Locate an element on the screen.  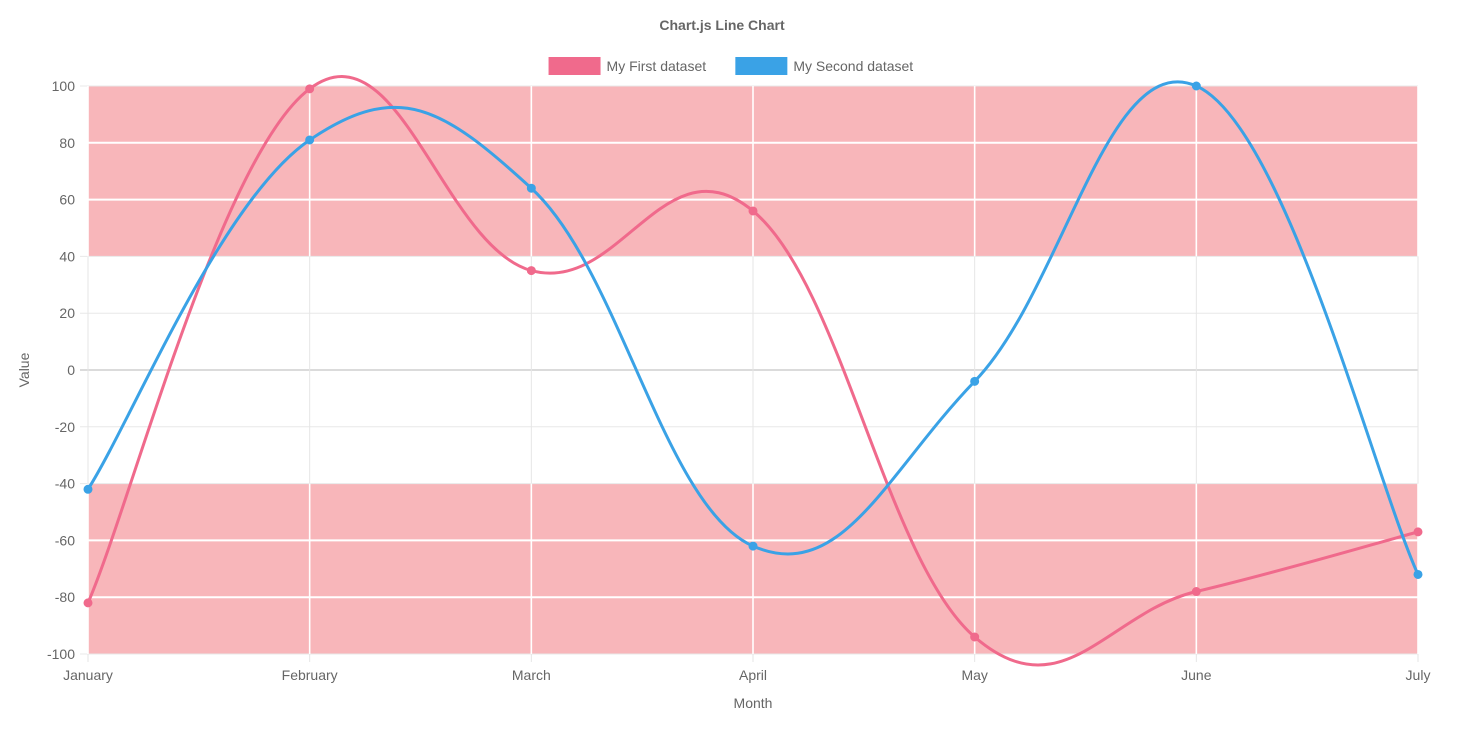
legend-label: My Second dataset is located at coordinates (853, 66).